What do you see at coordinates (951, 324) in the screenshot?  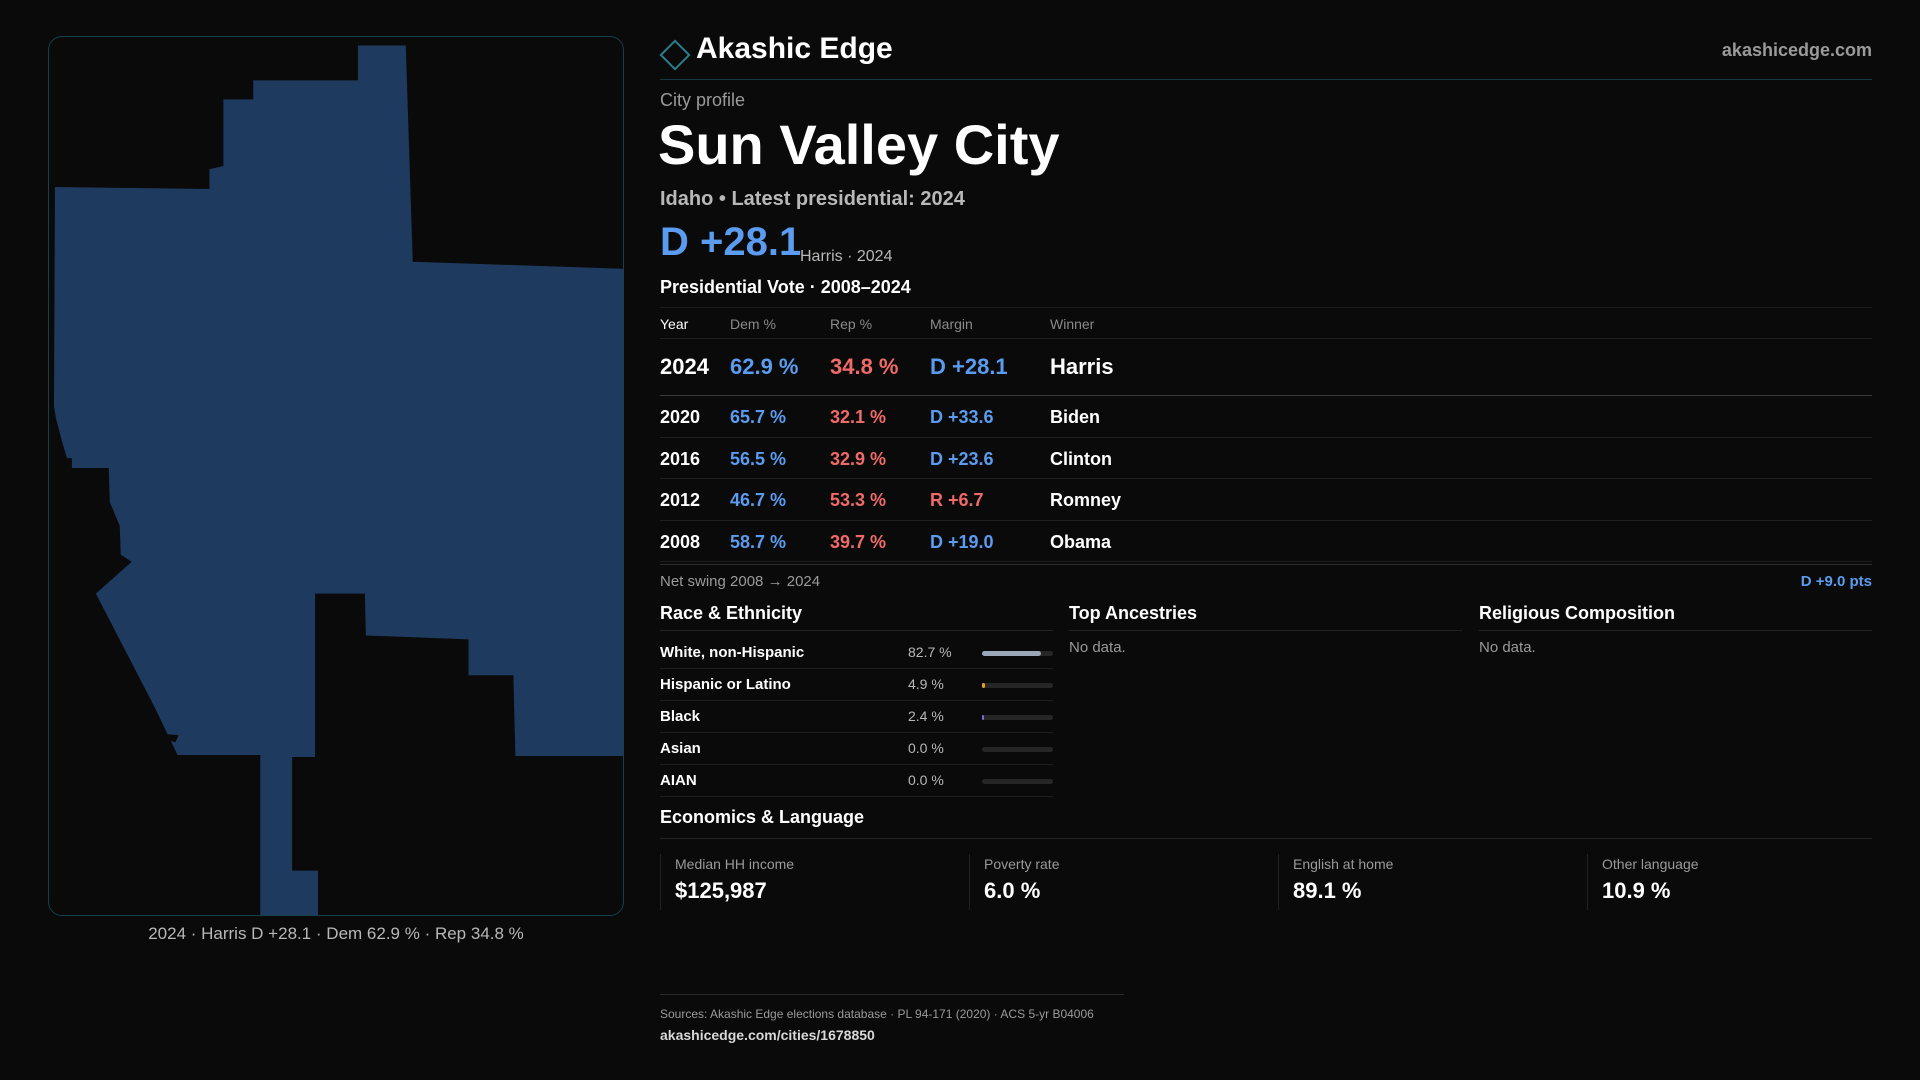 I see `column-header-margin: Margin` at bounding box center [951, 324].